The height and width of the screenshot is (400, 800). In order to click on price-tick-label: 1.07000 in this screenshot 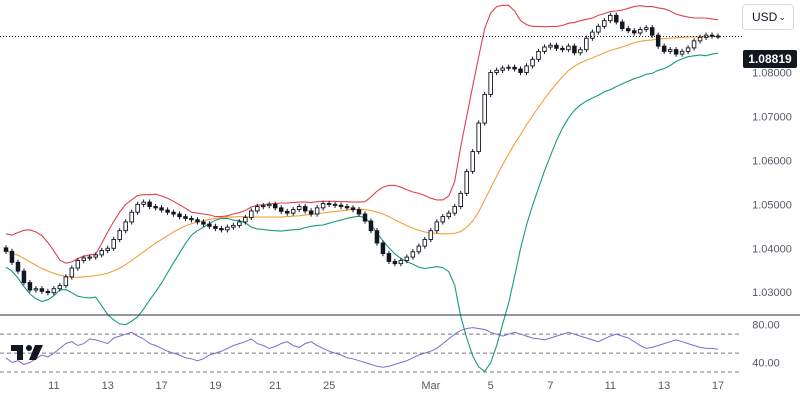, I will do `click(772, 117)`.